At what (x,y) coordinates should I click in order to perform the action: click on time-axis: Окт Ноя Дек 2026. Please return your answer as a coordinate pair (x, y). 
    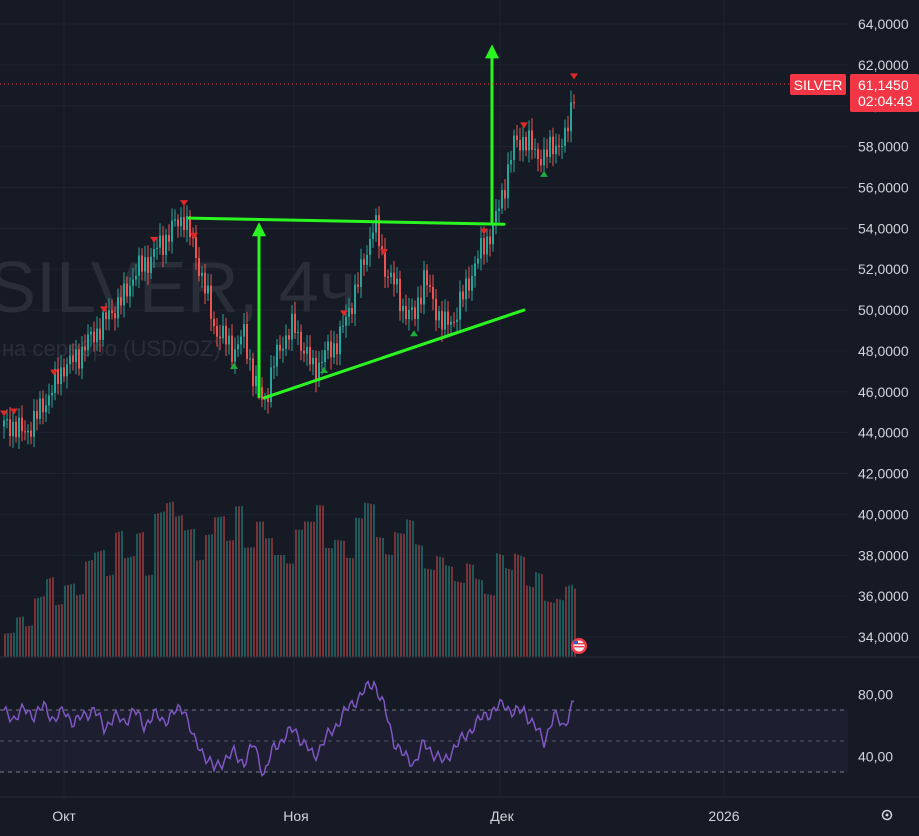
    Looking at the image, I should click on (396, 816).